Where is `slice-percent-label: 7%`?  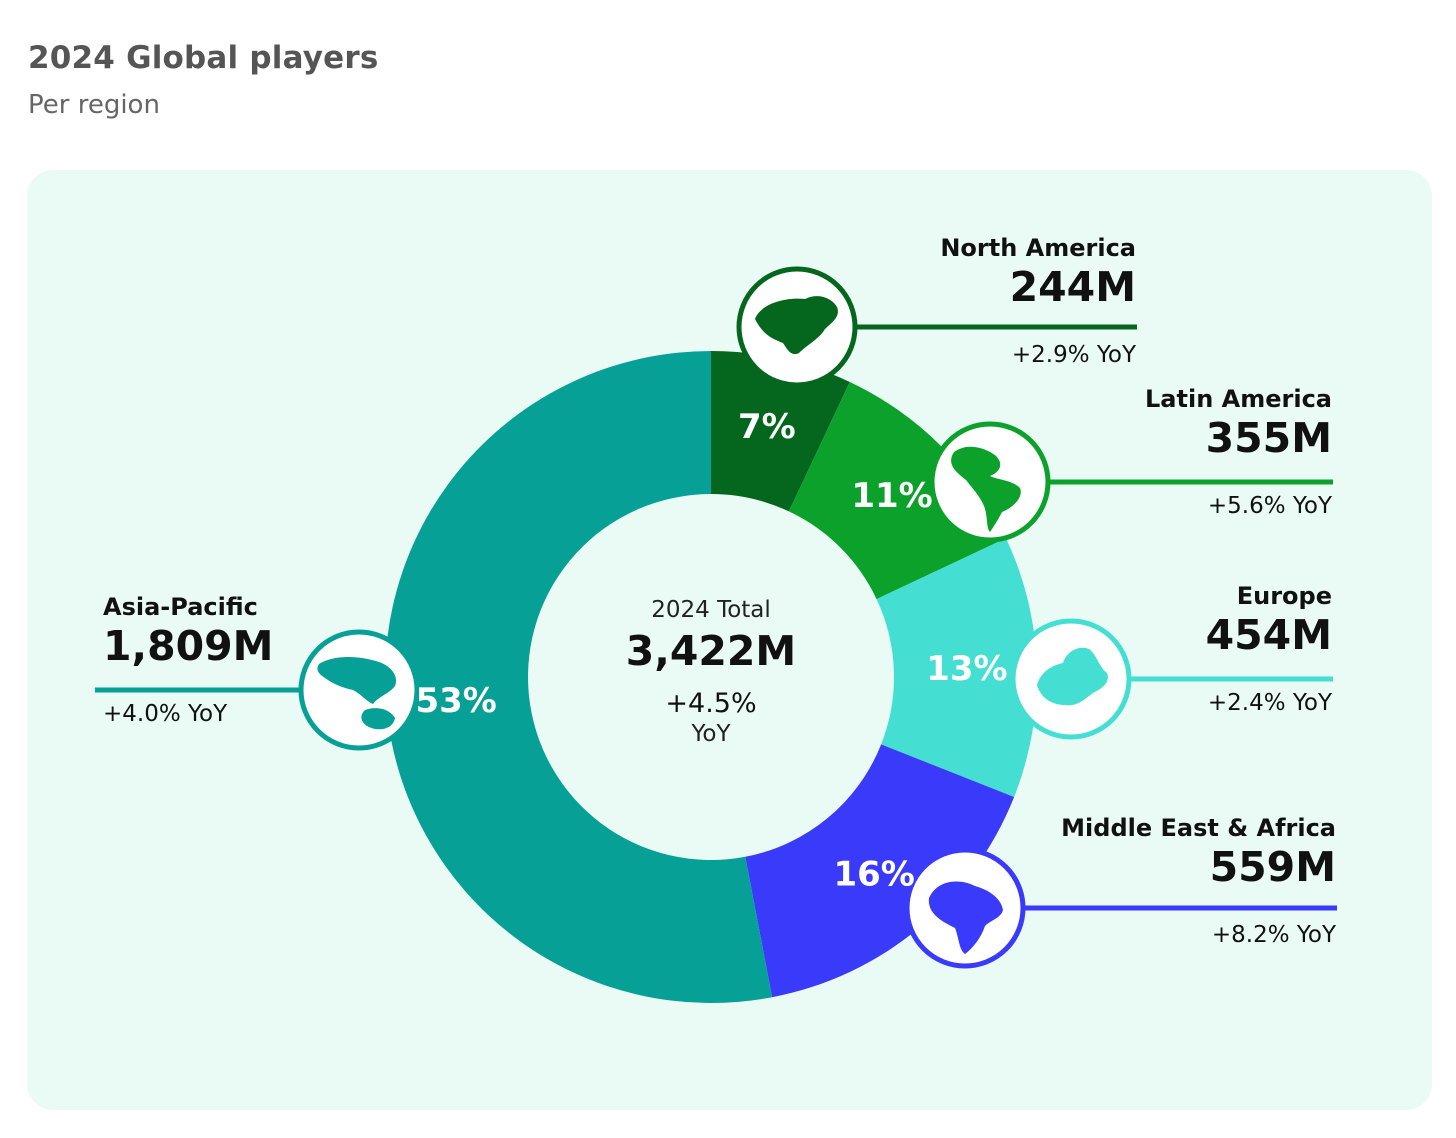
slice-percent-label: 7% is located at coordinates (767, 427).